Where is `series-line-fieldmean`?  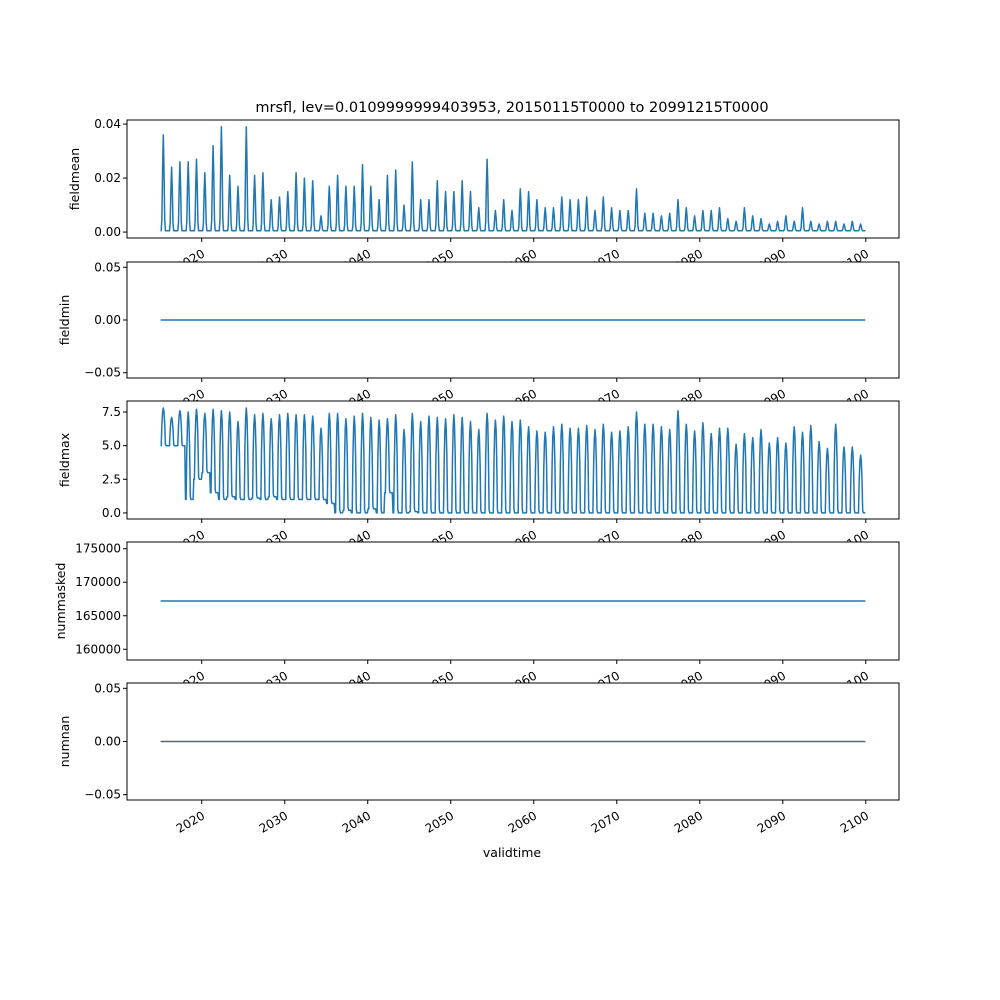
series-line-fieldmean is located at coordinates (513, 179).